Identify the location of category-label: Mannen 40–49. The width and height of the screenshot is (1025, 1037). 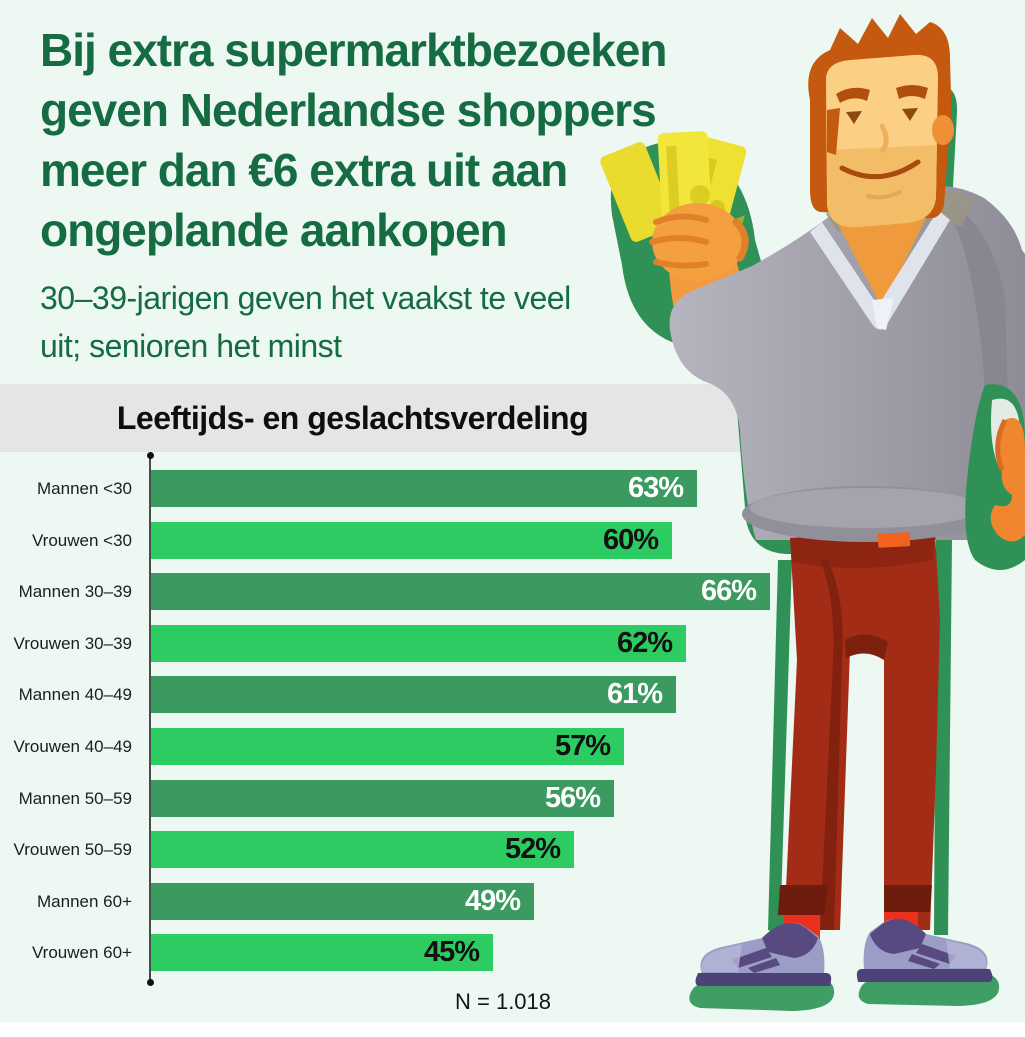
(75, 695).